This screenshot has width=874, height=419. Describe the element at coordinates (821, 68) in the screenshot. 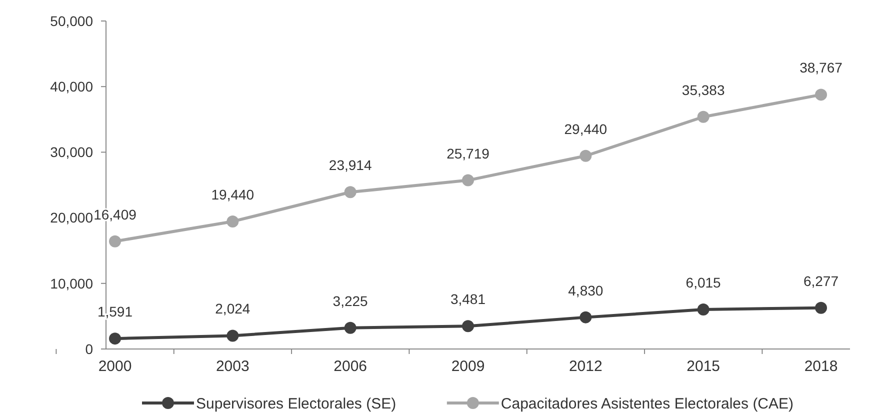

I see `data-label: 38,767` at that location.